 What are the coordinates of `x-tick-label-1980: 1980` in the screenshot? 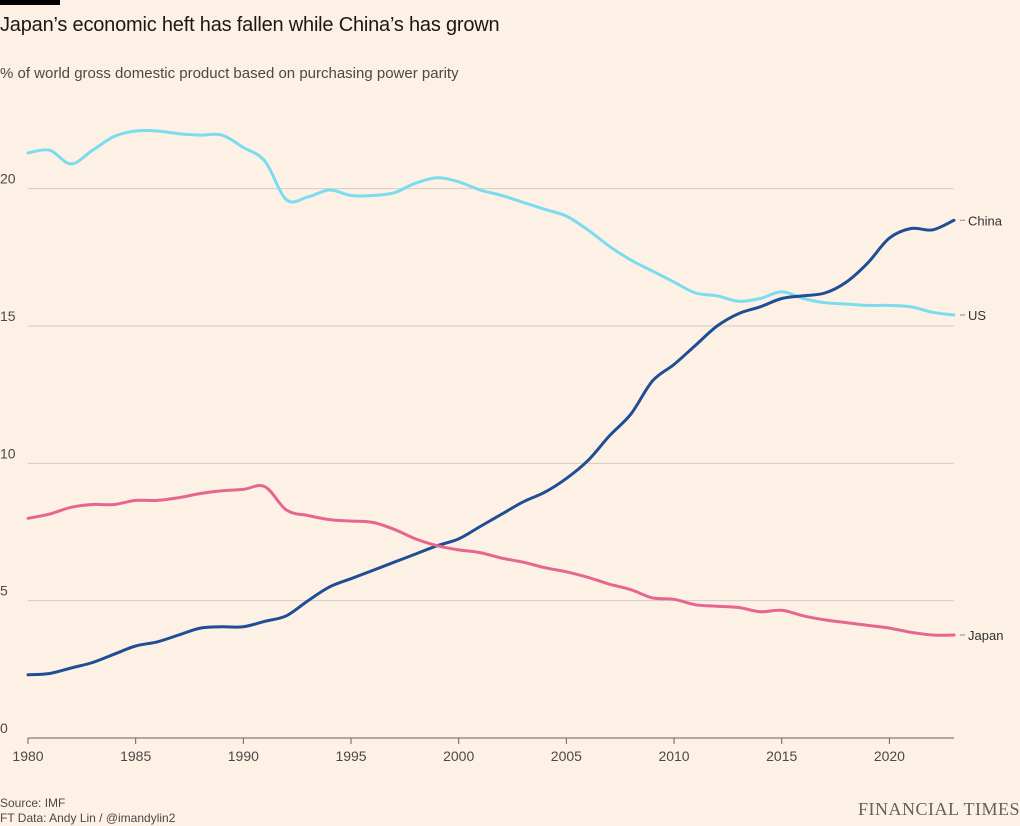 It's located at (27, 756).